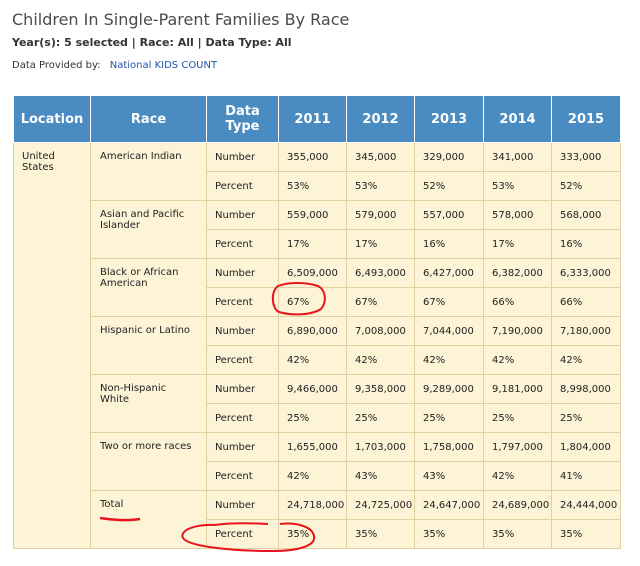 The width and height of the screenshot is (640, 566). What do you see at coordinates (449, 186) in the screenshot?
I see `value-cell: 52%` at bounding box center [449, 186].